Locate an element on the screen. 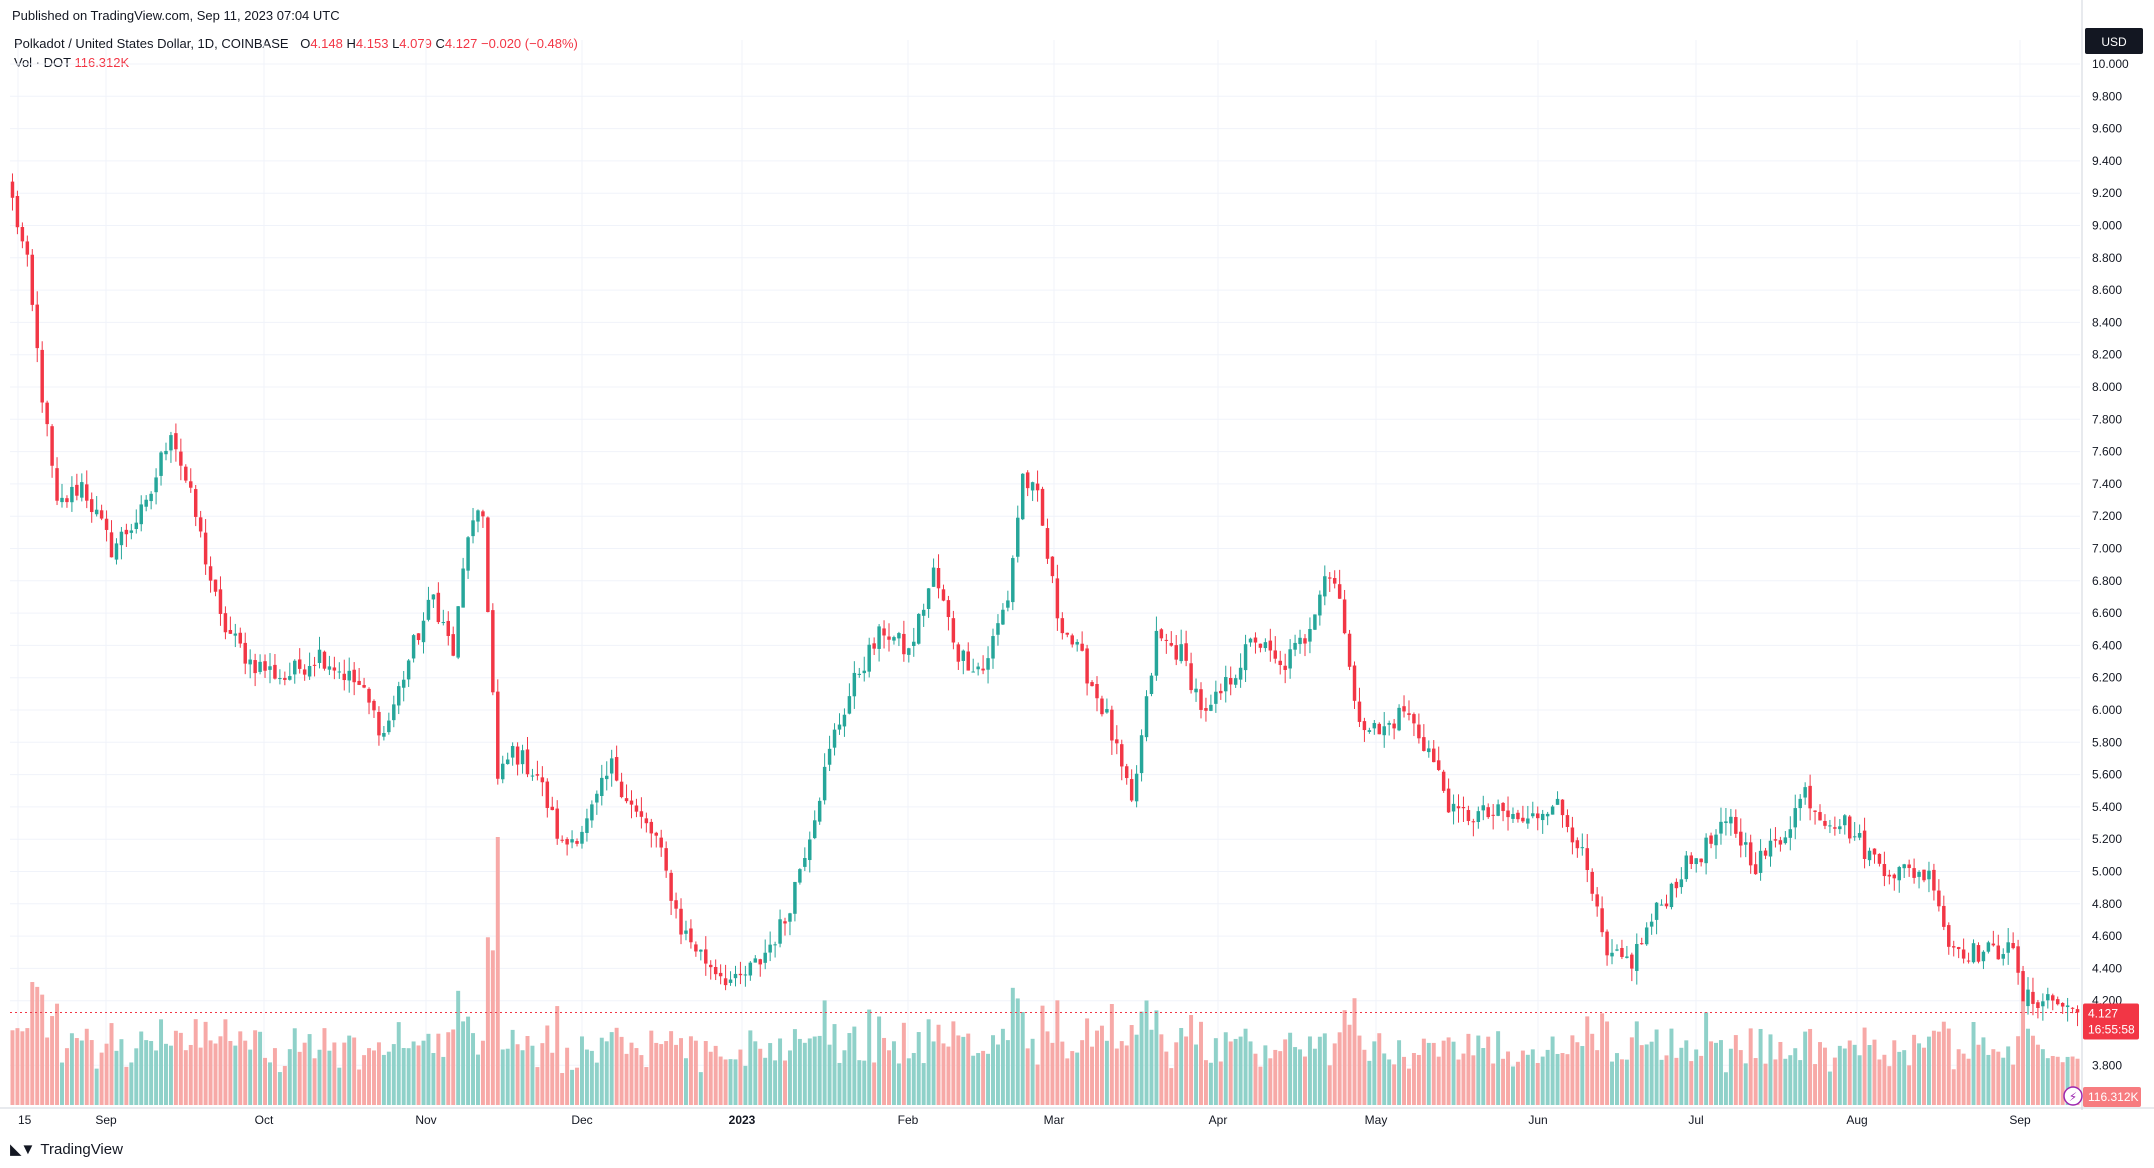 The image size is (2154, 1168). y-tick-label: 5.000 is located at coordinates (2107, 872).